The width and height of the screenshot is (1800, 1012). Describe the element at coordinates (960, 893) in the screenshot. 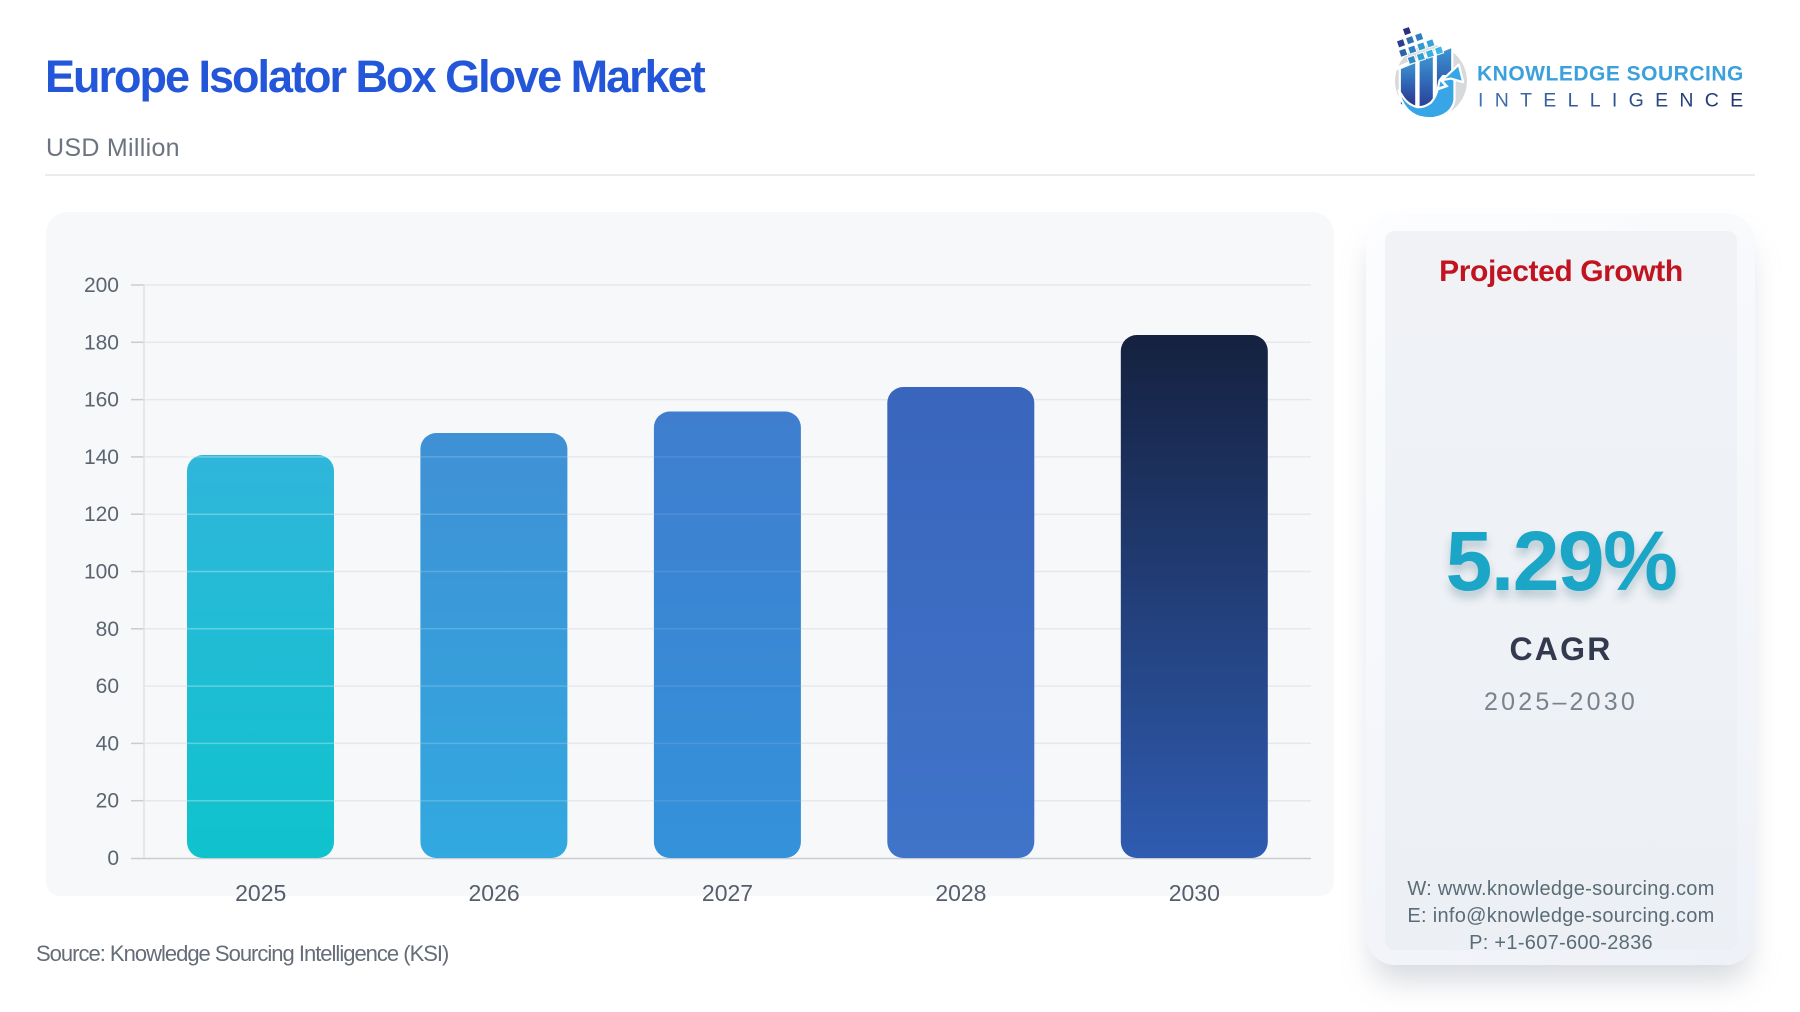

I see `svg-text: 2028` at that location.